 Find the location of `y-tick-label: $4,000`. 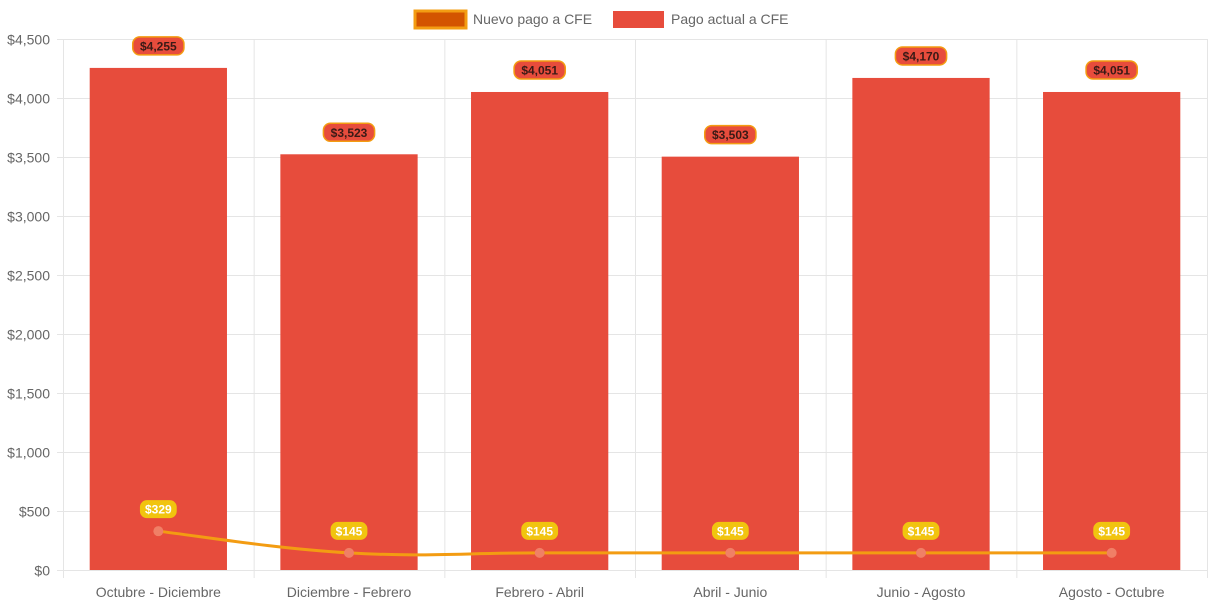

y-tick-label: $4,000 is located at coordinates (28, 99).